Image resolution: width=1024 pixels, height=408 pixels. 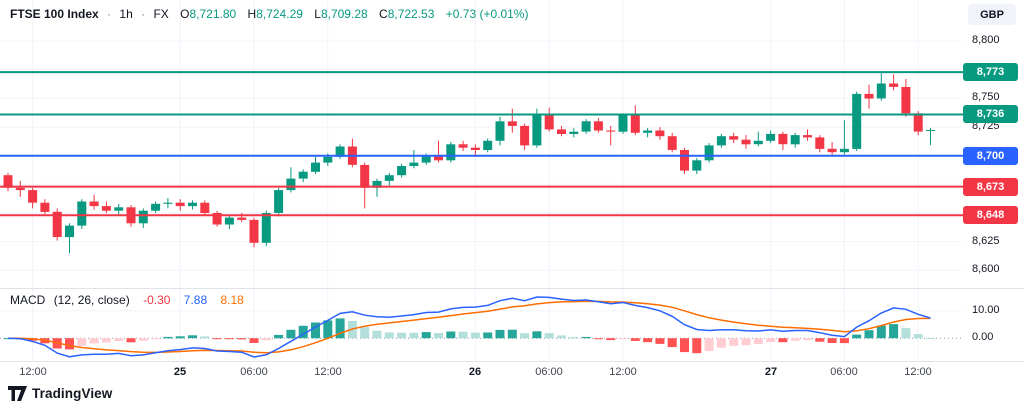 I want to click on price-level-badge: 8,773, so click(x=990, y=72).